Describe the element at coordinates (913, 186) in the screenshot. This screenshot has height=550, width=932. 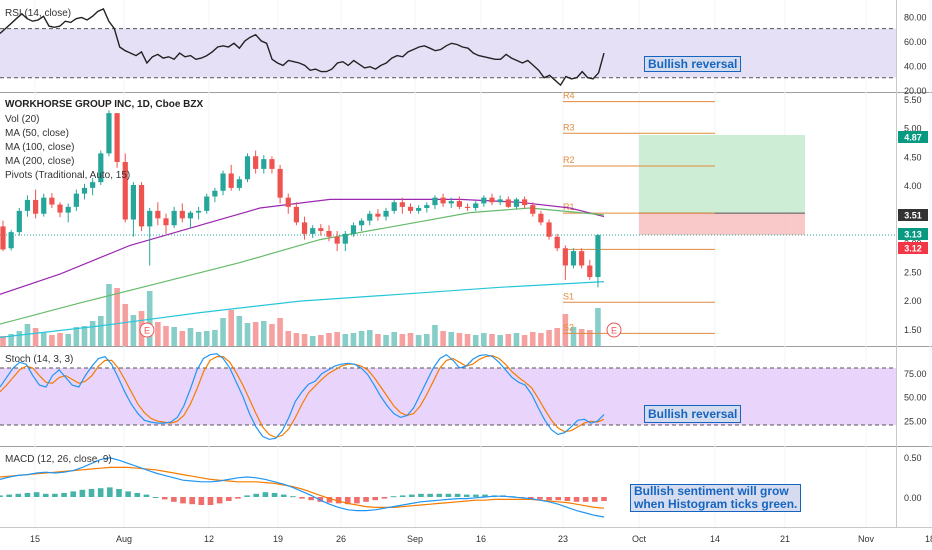
I see `price-tick-label: 4.00` at that location.